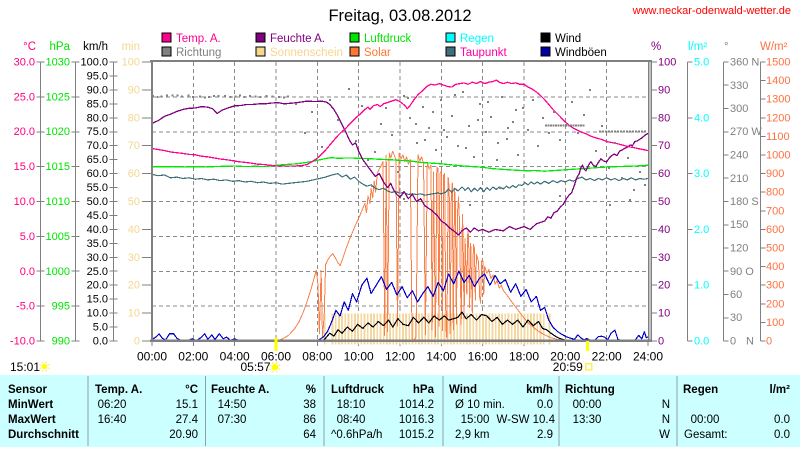  I want to click on svg-text: Sonnenschein, so click(306, 53).